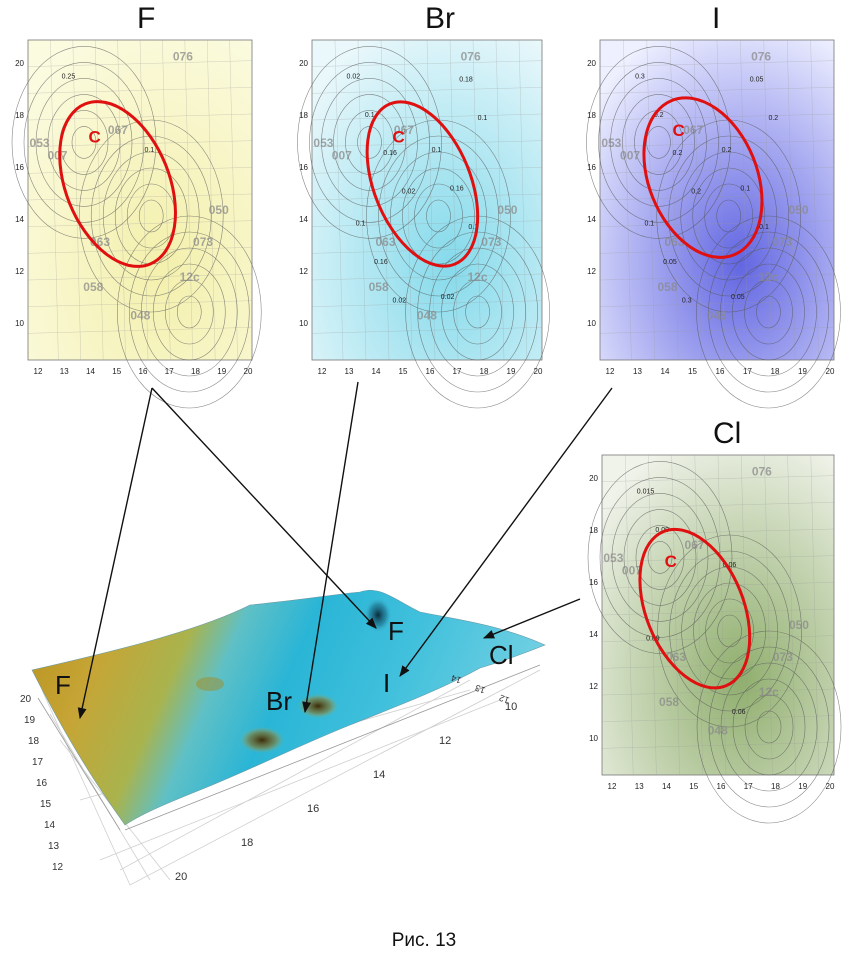 This screenshot has height=956, width=848. What do you see at coordinates (396, 631) in the screenshot?
I see `surface-element-label: F` at bounding box center [396, 631].